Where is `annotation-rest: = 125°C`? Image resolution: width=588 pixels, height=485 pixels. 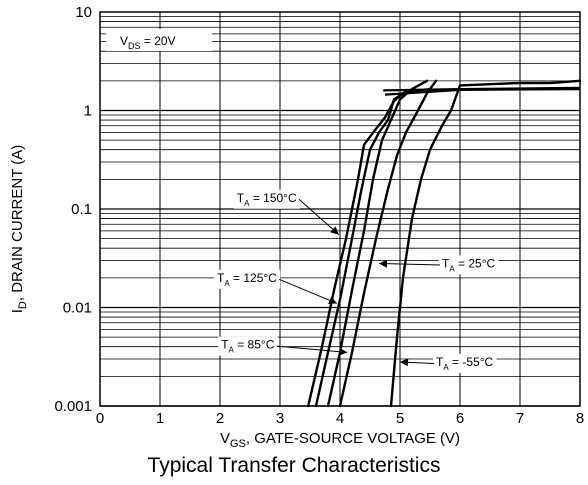
annotation-rest: = 125°C is located at coordinates (253, 278).